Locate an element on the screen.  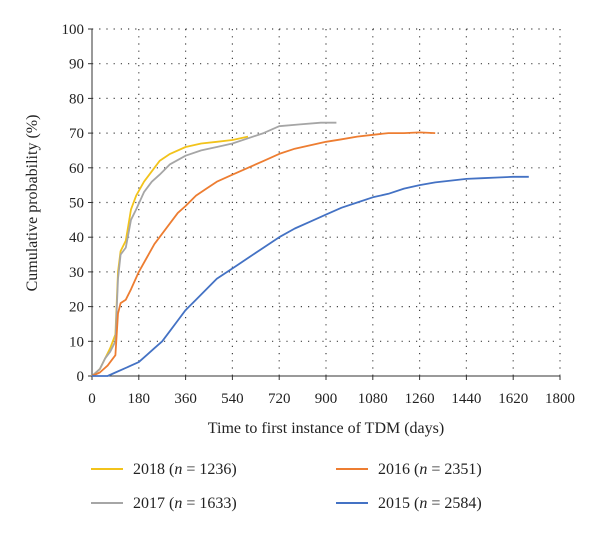
legend-label: 2016 (n = 2351) is located at coordinates (430, 469).